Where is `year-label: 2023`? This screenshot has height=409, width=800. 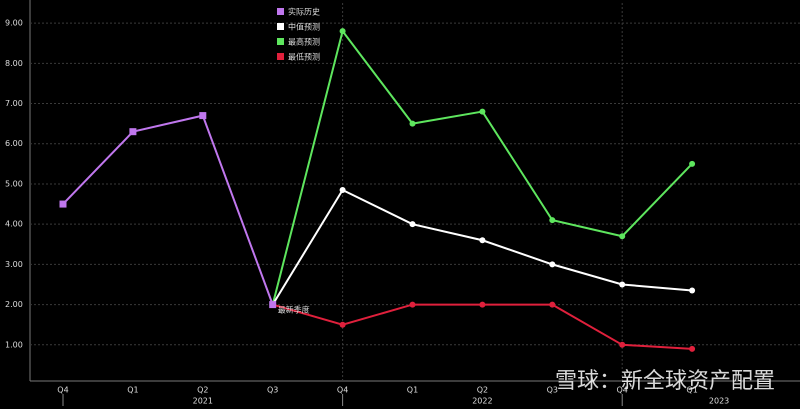 year-label: 2023 is located at coordinates (719, 401).